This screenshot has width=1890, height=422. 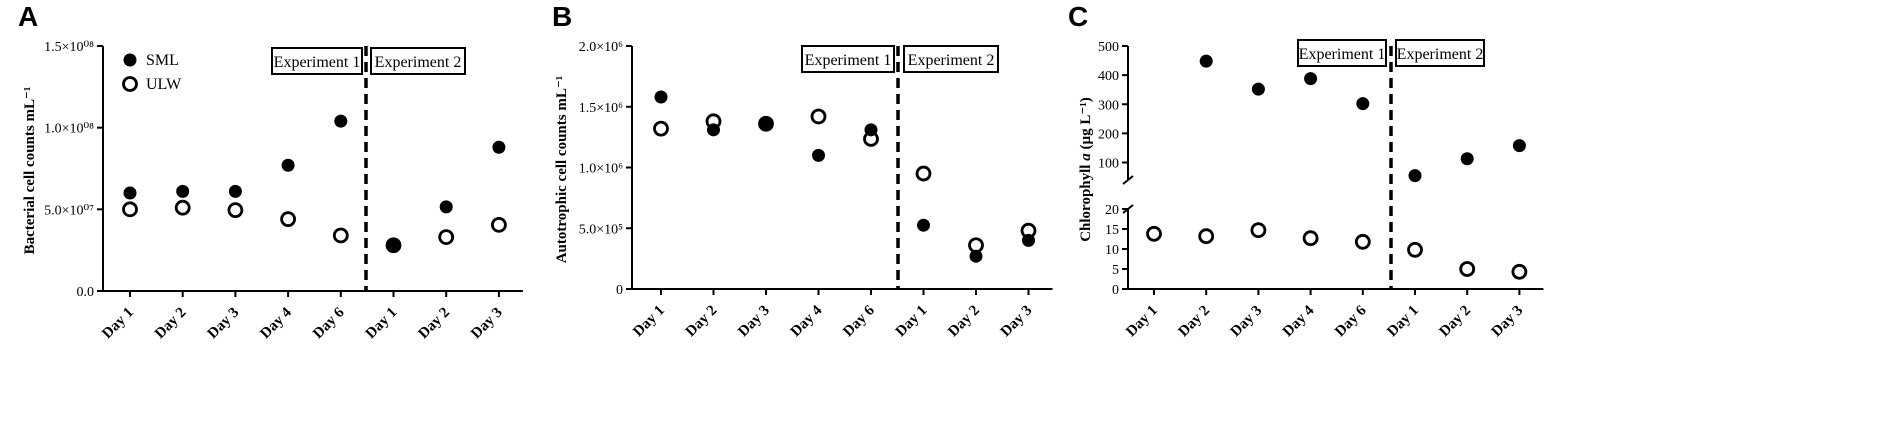 I want to click on y-tick-label: 10, so click(x=1112, y=250).